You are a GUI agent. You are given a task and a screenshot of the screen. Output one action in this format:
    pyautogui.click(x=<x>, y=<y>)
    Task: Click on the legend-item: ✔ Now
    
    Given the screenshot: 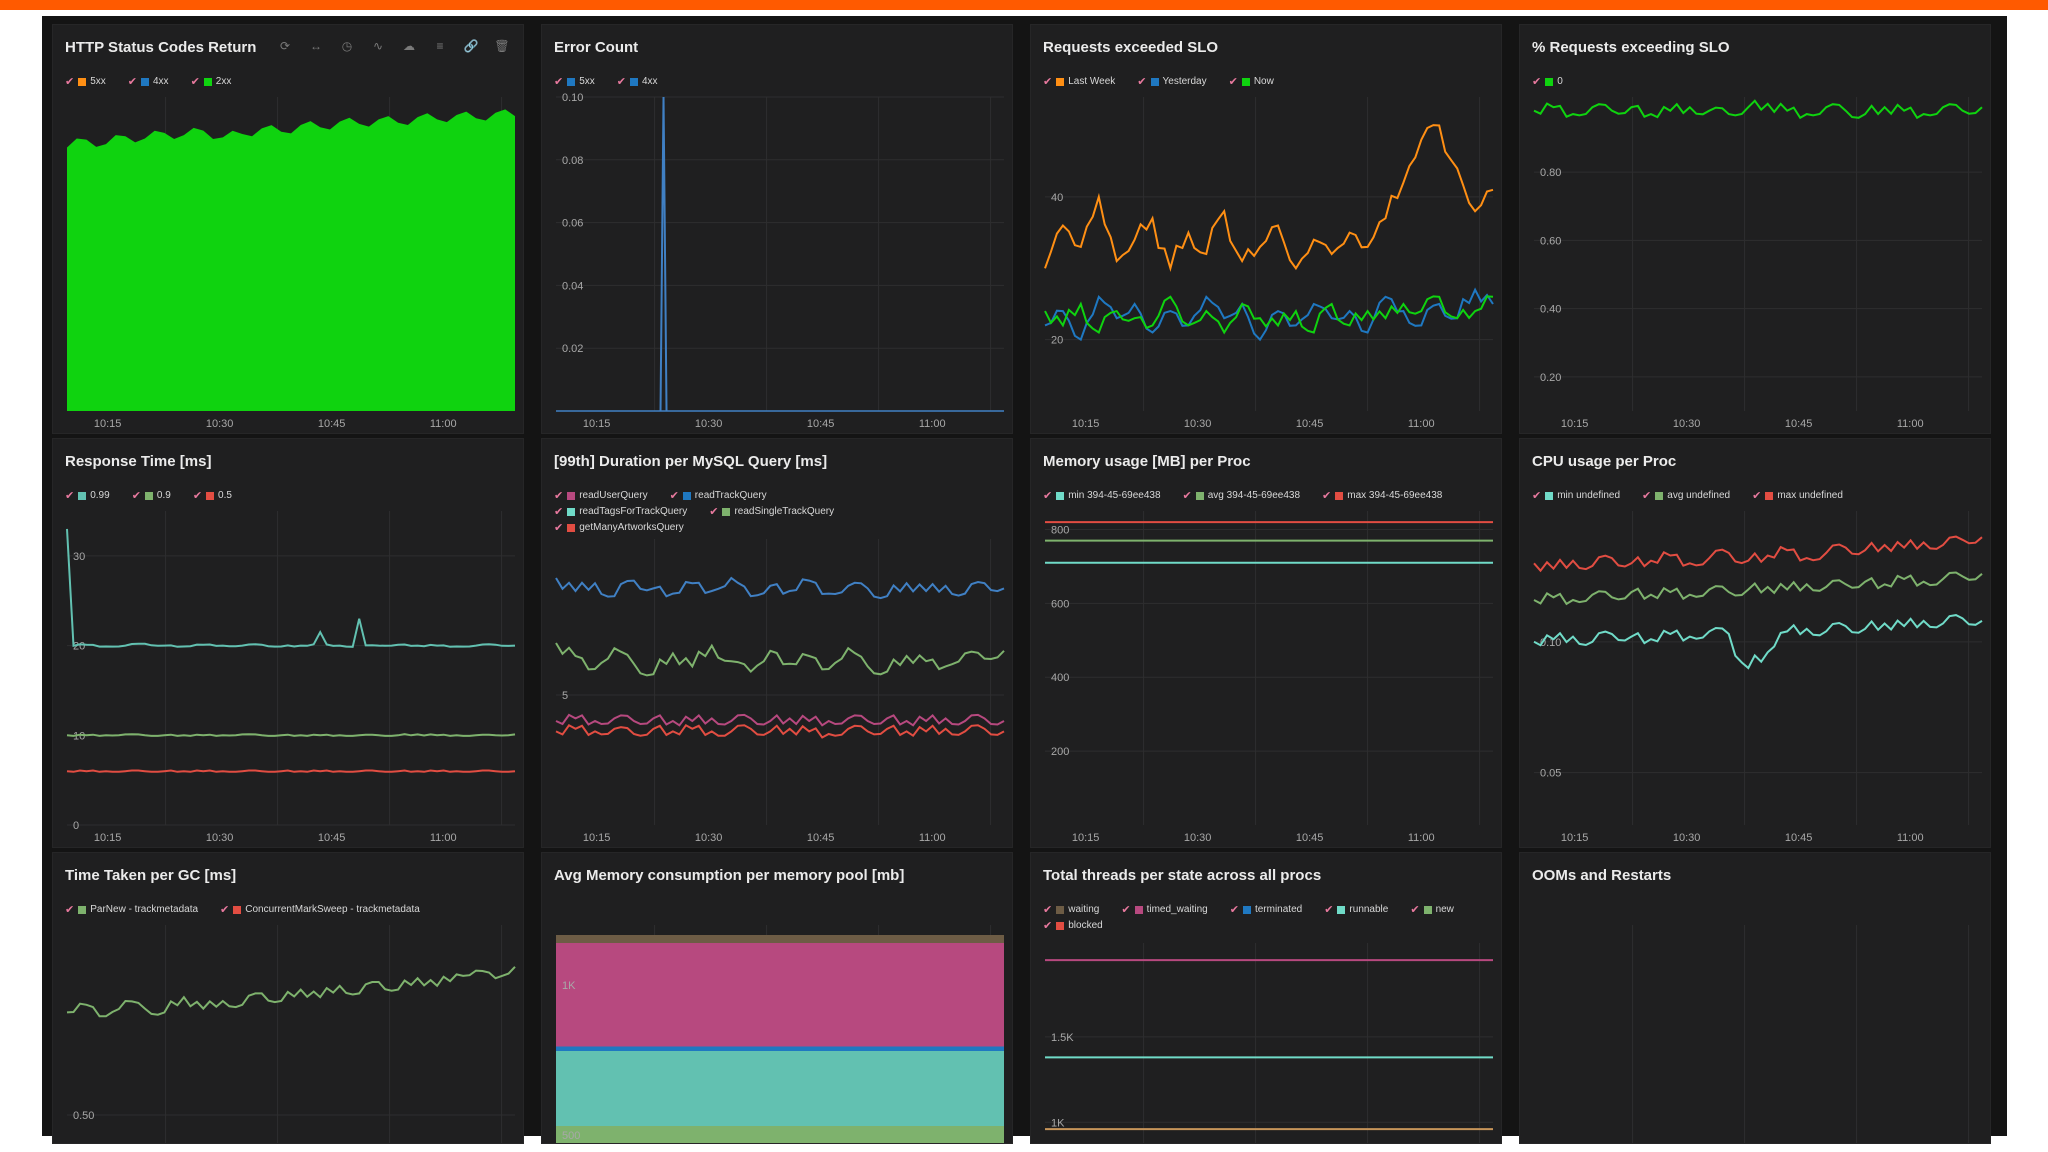 What is the action you would take?
    pyautogui.click(x=1251, y=81)
    